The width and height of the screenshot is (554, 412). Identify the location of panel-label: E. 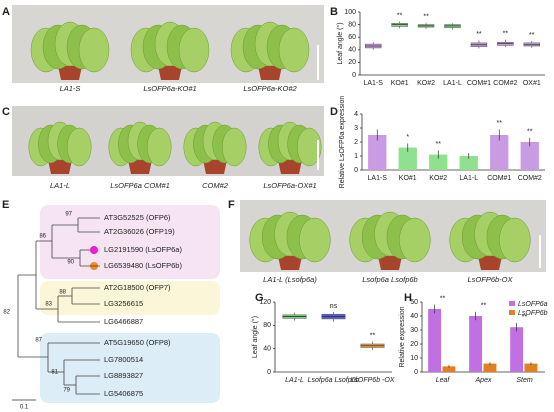
(5, 205).